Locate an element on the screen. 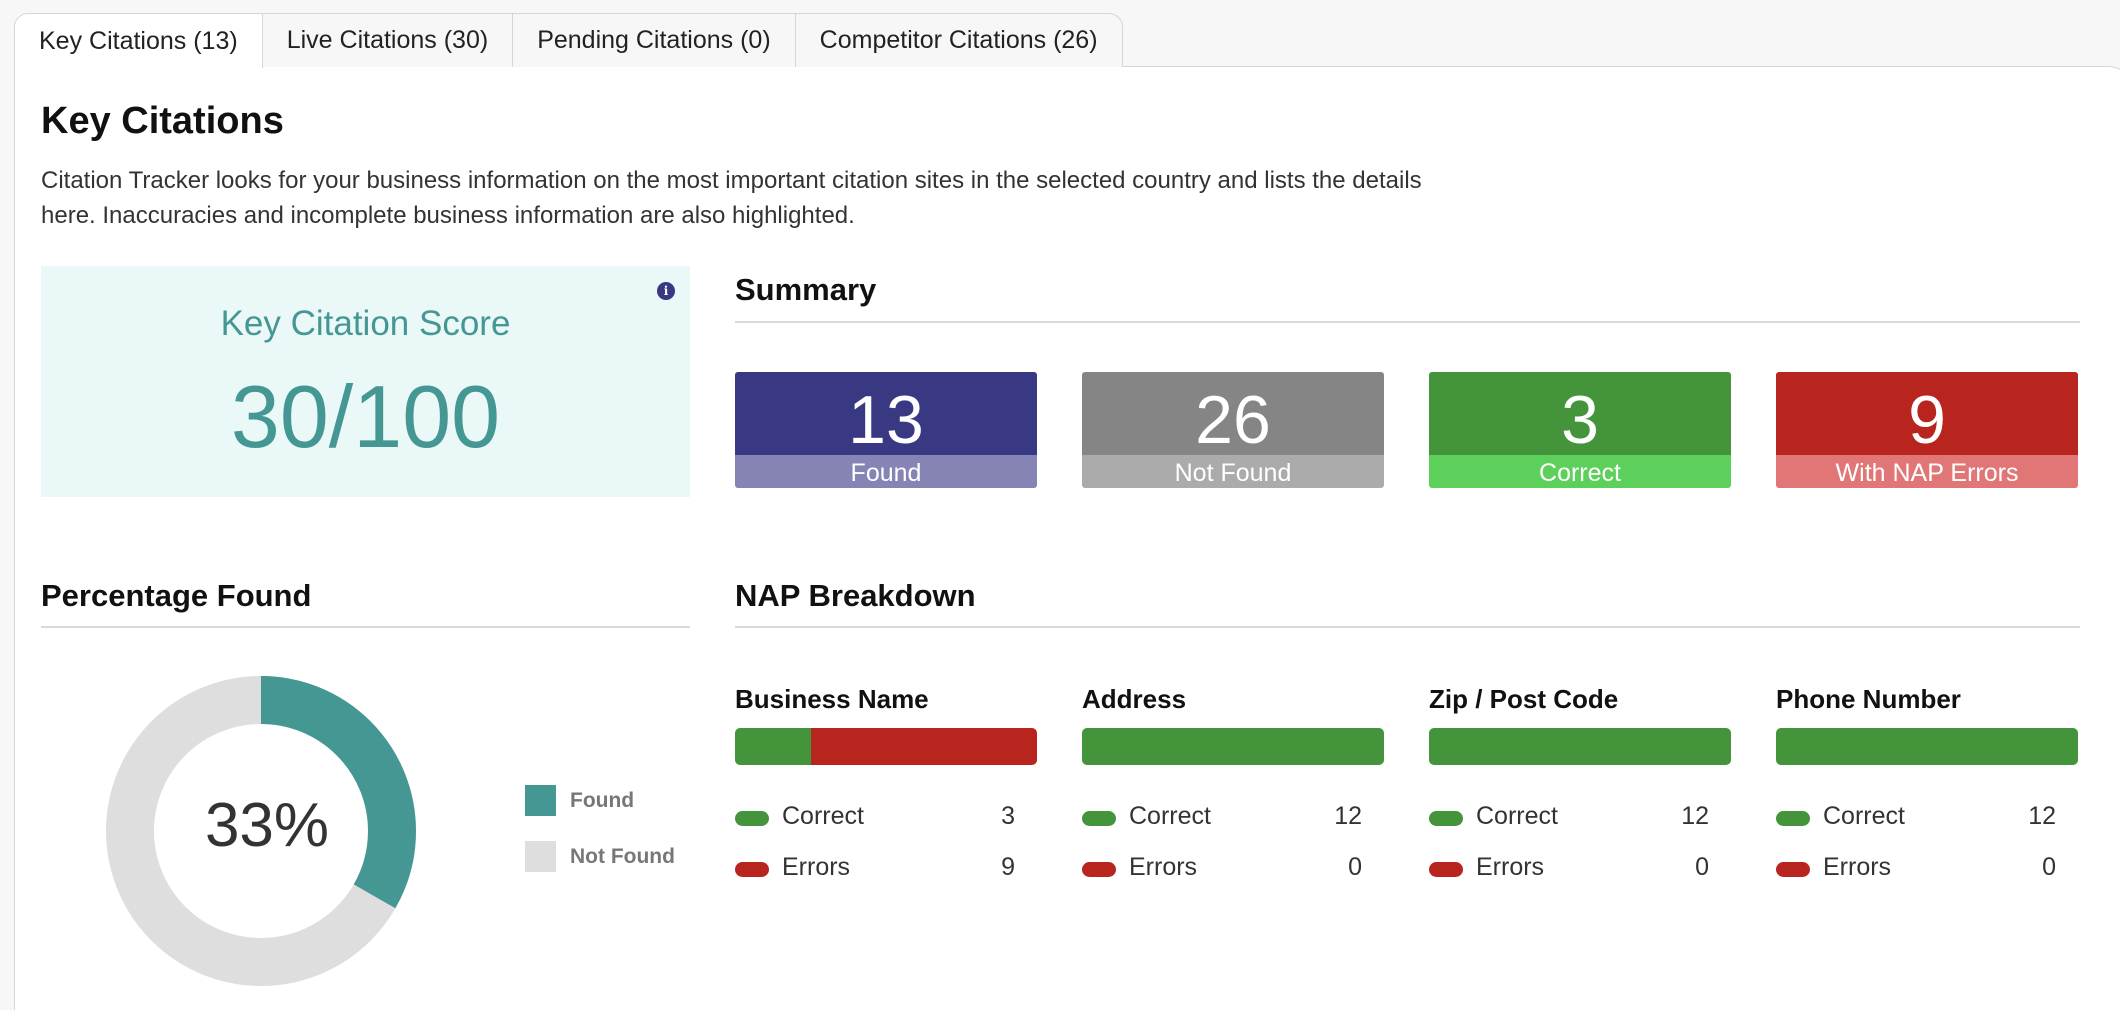  nap-bar-phone-number is located at coordinates (1927, 746).